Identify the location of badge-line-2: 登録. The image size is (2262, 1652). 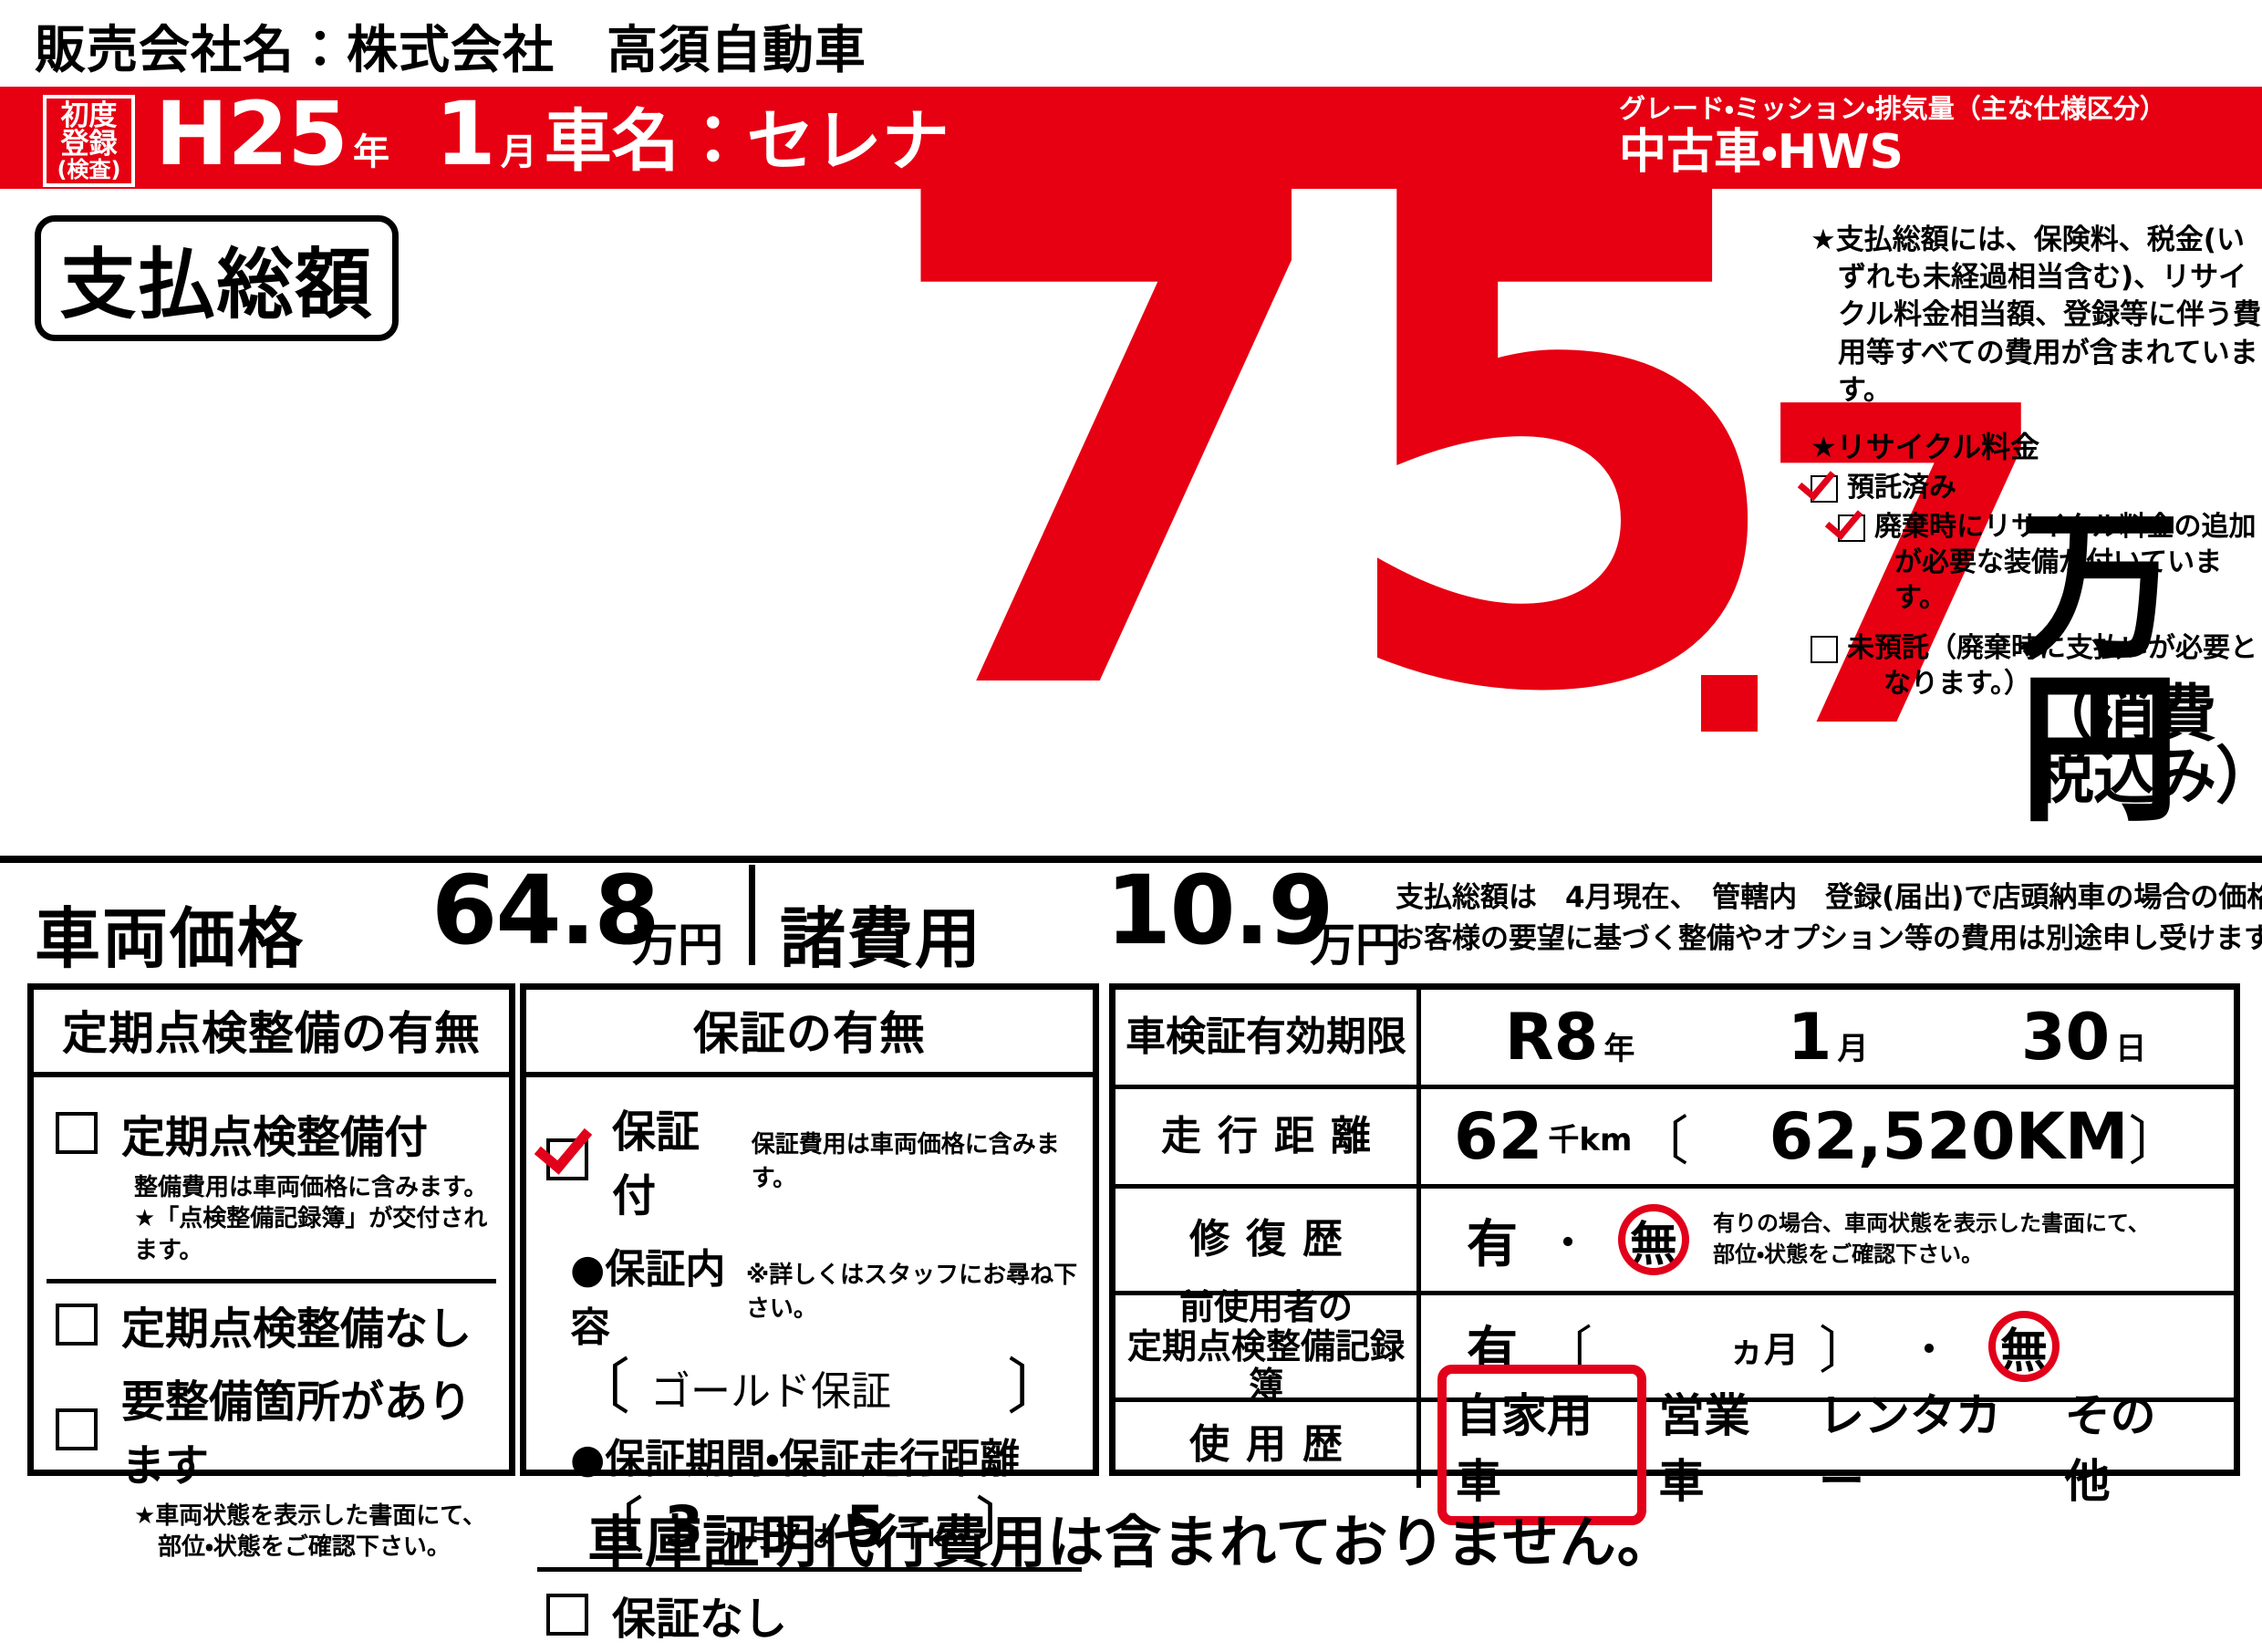
(89, 144).